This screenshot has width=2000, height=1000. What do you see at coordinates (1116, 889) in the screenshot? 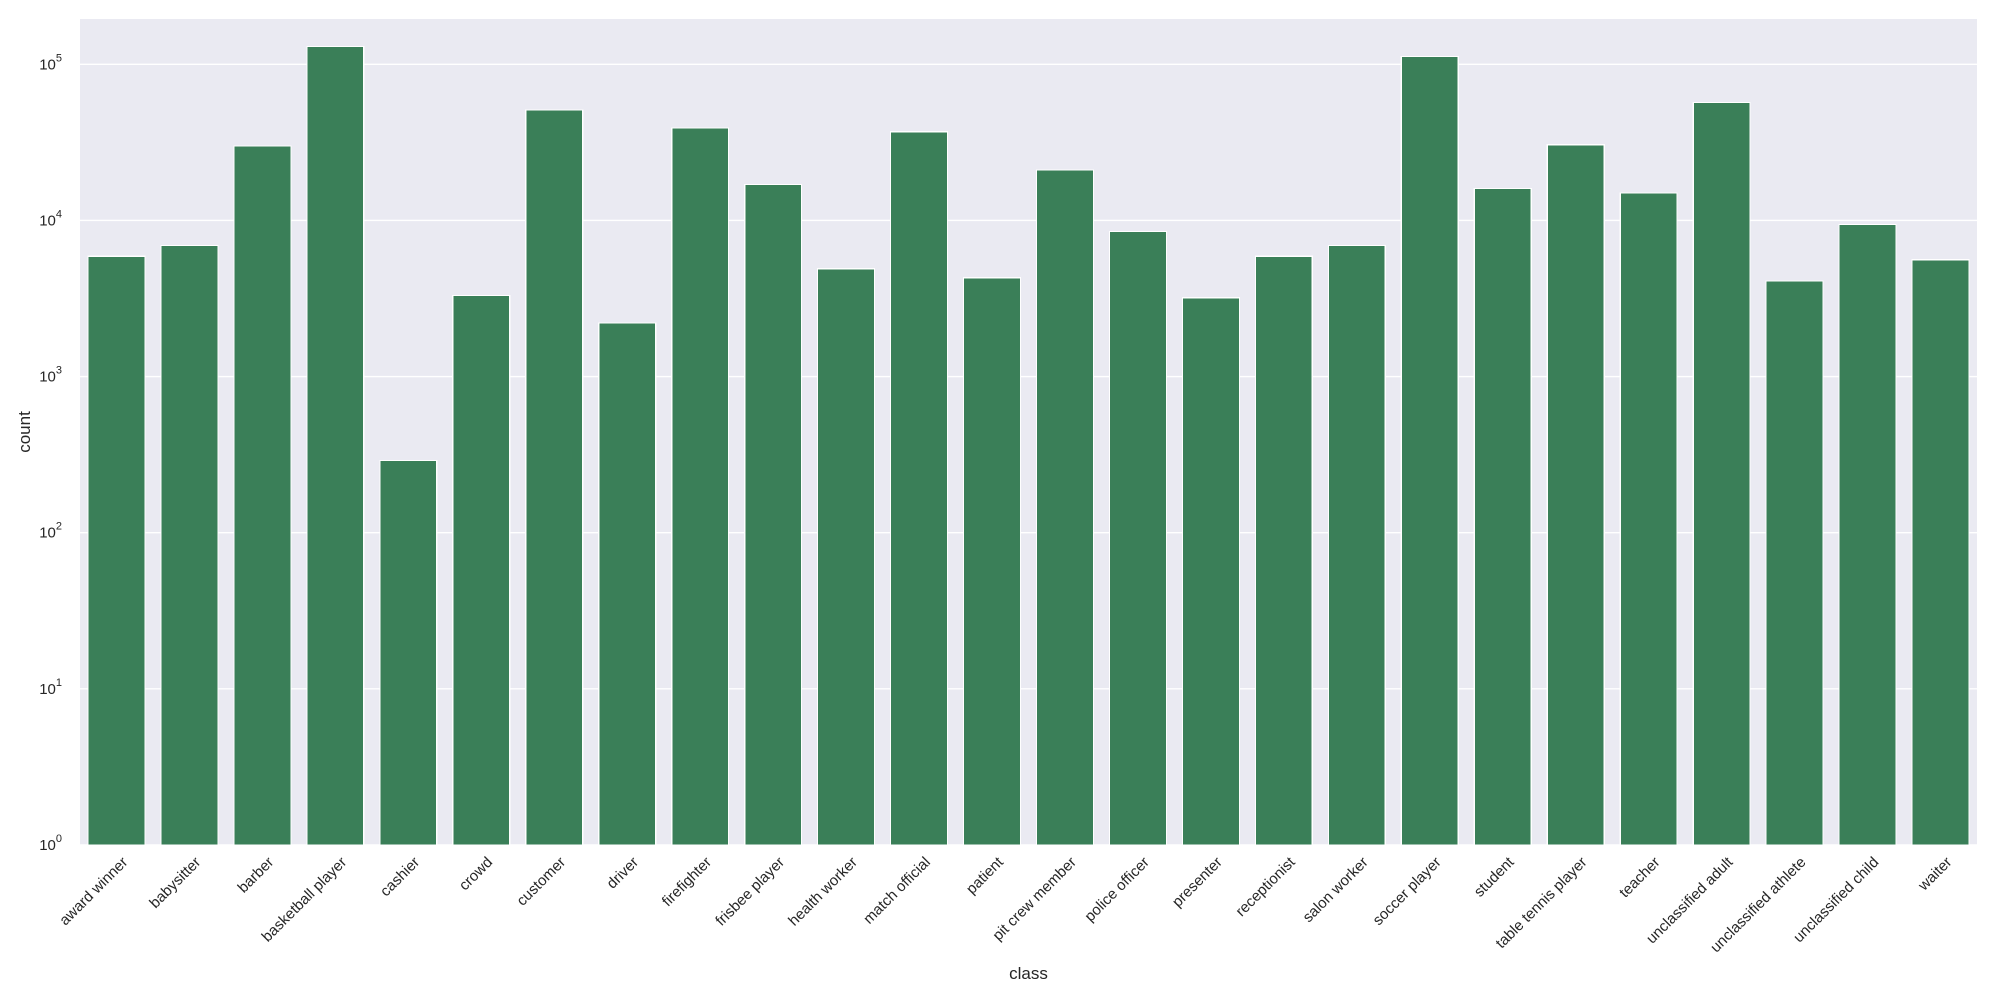
I see `x-tick-label: police officer` at bounding box center [1116, 889].